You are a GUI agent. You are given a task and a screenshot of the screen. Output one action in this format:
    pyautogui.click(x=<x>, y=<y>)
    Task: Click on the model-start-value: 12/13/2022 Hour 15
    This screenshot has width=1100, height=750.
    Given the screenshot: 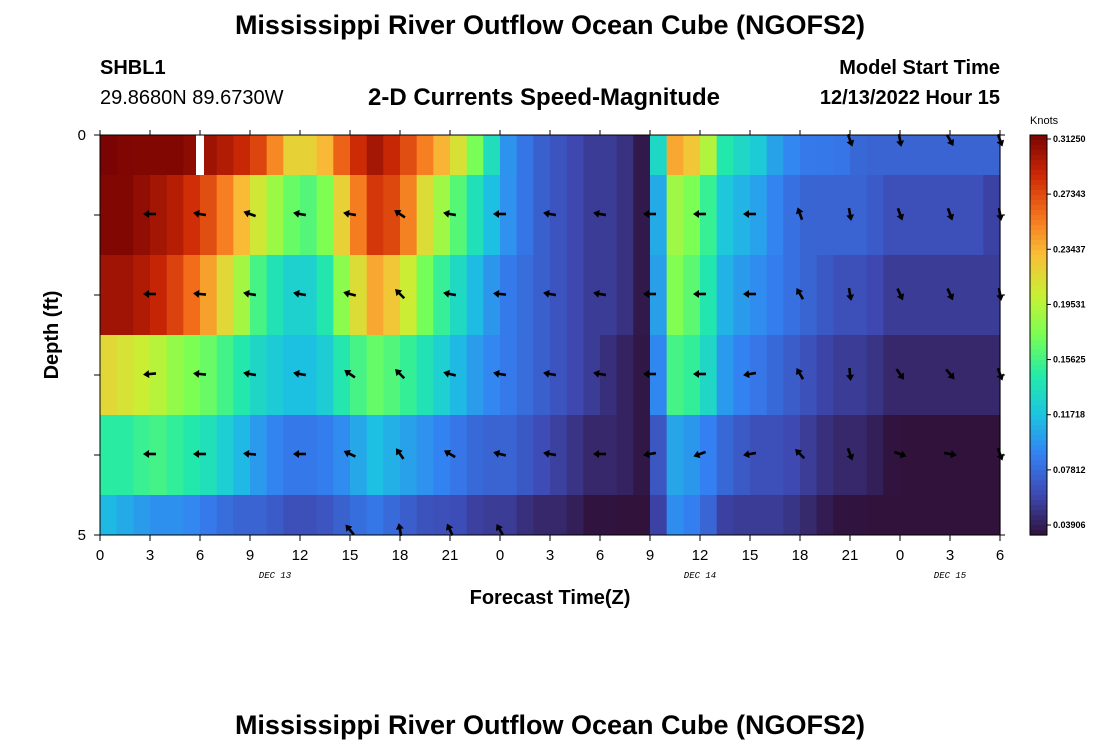 What is the action you would take?
    pyautogui.click(x=909, y=98)
    